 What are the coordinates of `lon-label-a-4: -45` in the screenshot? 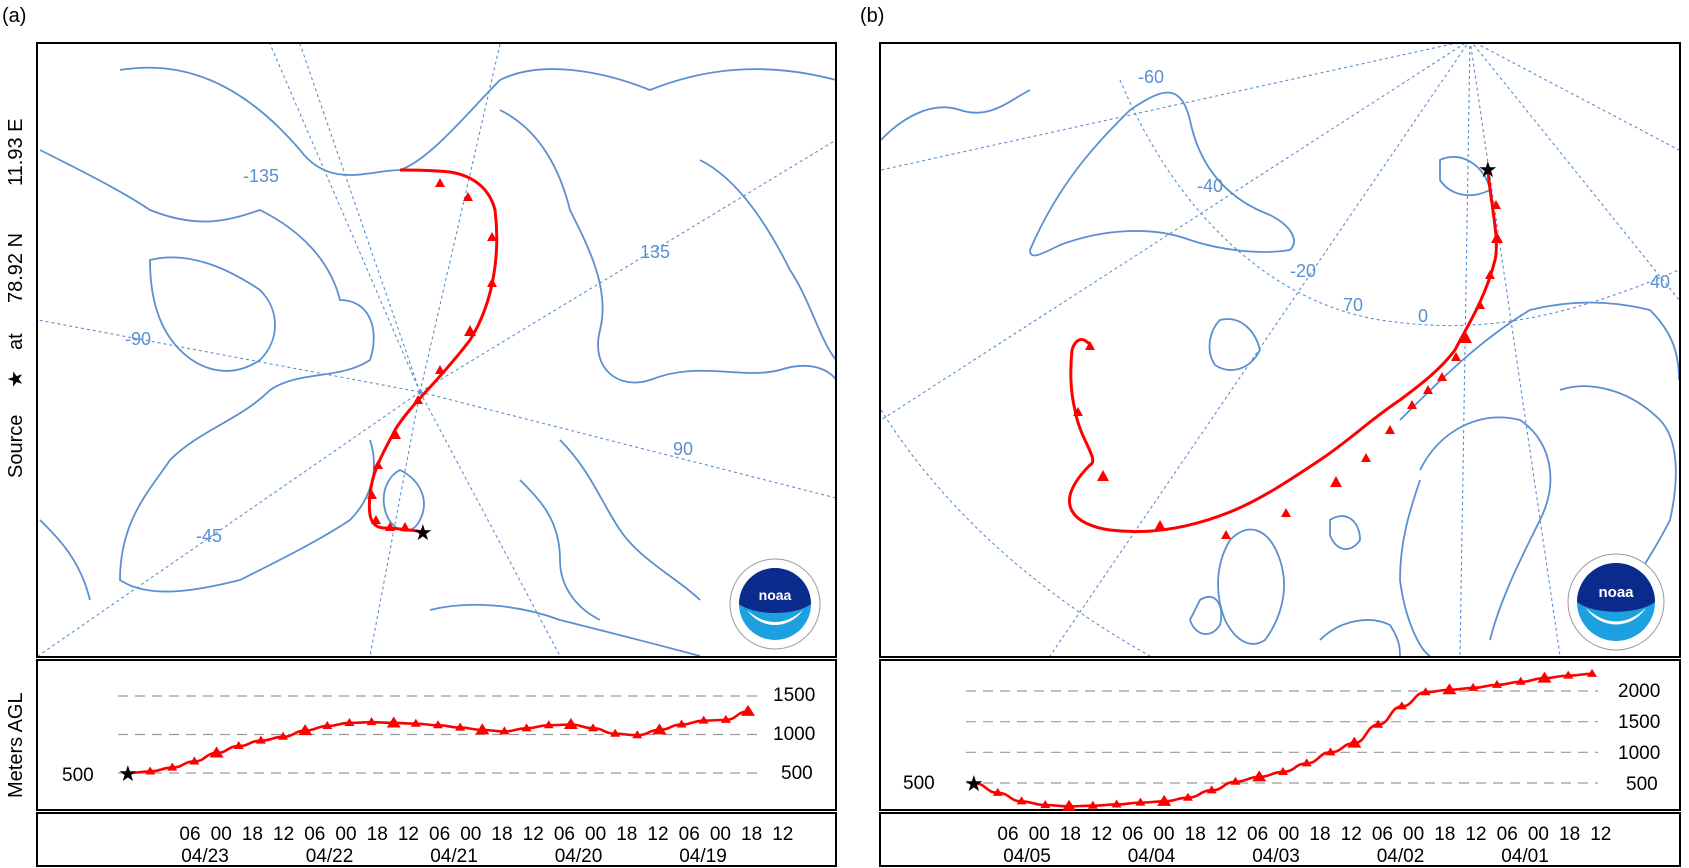 It's located at (209, 536).